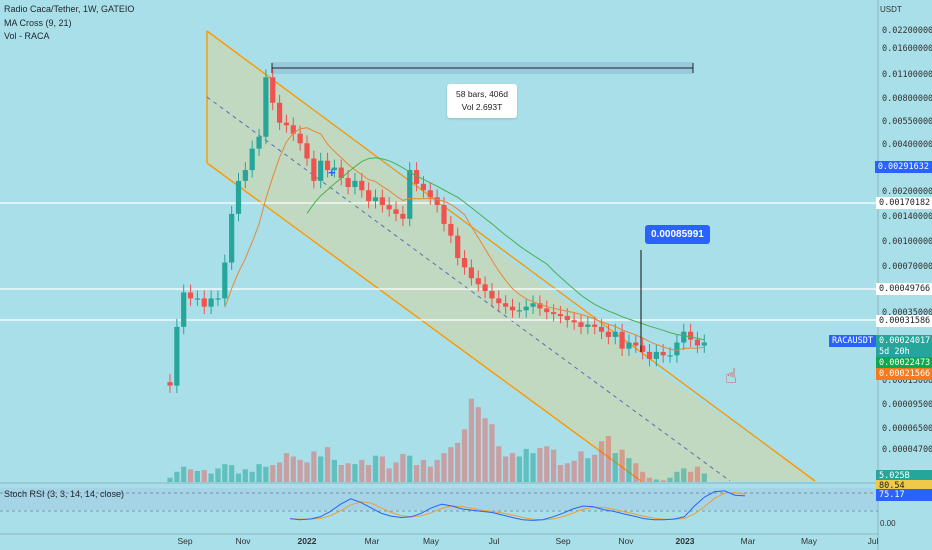 Image resolution: width=932 pixels, height=550 pixels. I want to click on ticker-label: RACAUSDT, so click(852, 341).